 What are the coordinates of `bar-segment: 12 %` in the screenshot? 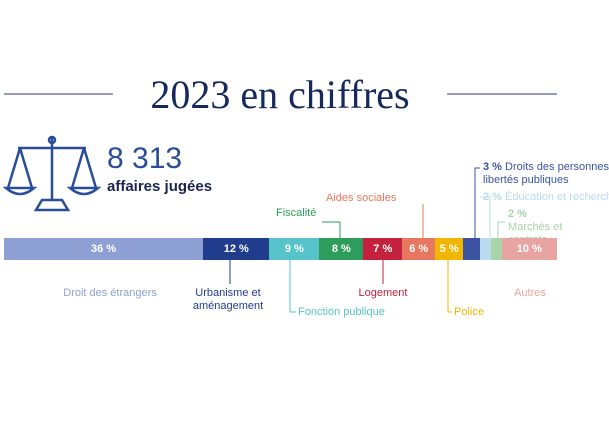 It's located at (236, 249).